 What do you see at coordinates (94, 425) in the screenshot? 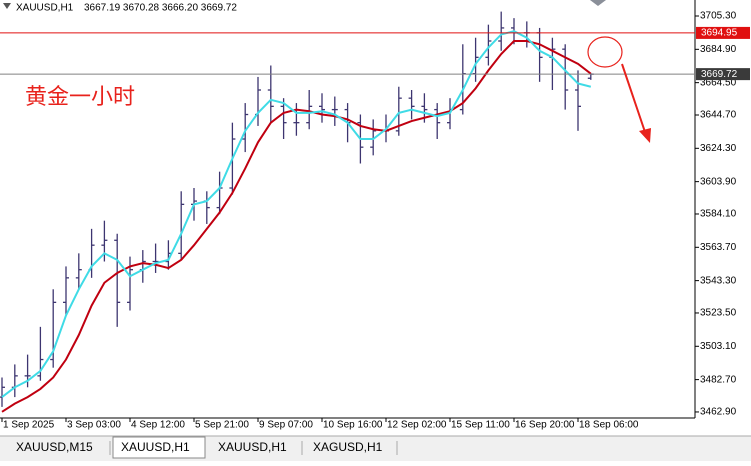
I see `x-tick-label: 3 Sep 03:00` at bounding box center [94, 425].